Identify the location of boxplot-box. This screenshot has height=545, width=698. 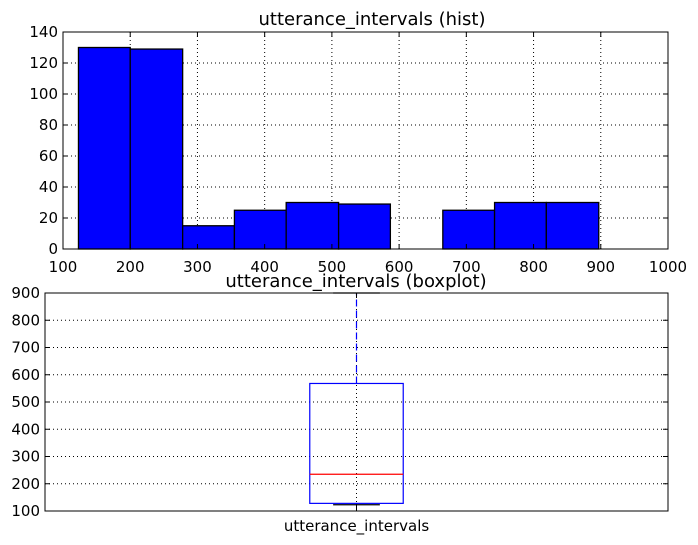
(356, 443).